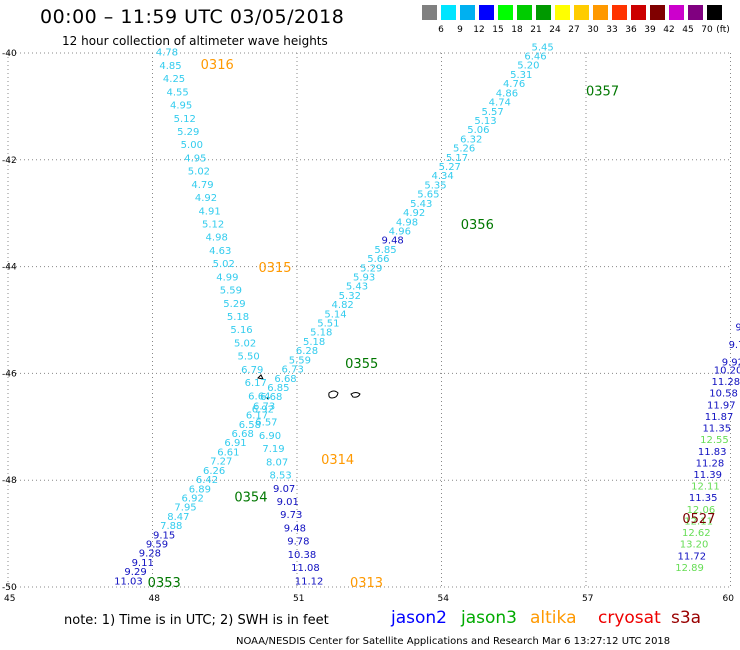 This screenshot has width=740, height=650. Describe the element at coordinates (266, 423) in the screenshot. I see `swh-value: 6.57` at that location.